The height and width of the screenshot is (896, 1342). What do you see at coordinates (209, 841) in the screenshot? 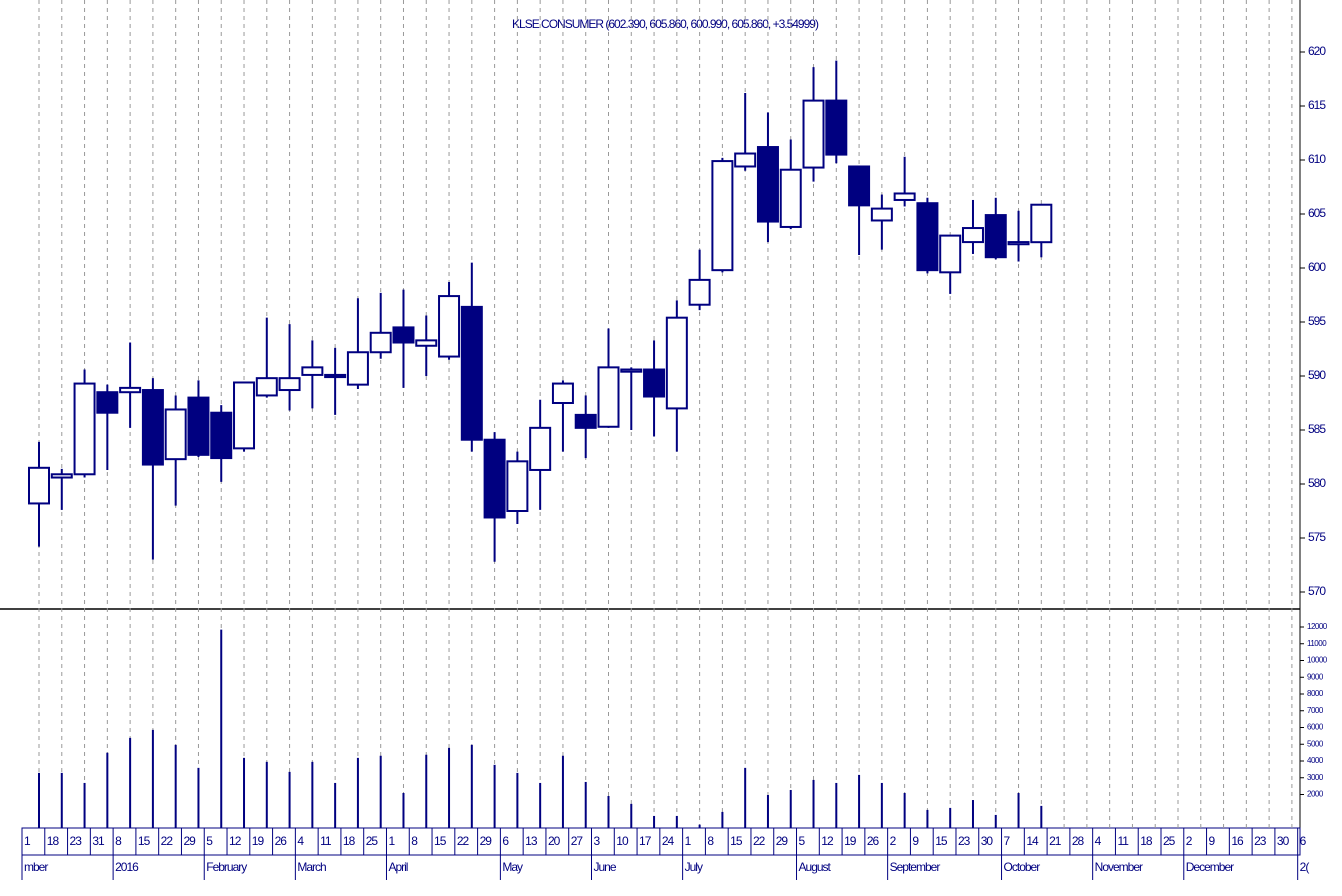
I see `x-tick-label: 5` at bounding box center [209, 841].